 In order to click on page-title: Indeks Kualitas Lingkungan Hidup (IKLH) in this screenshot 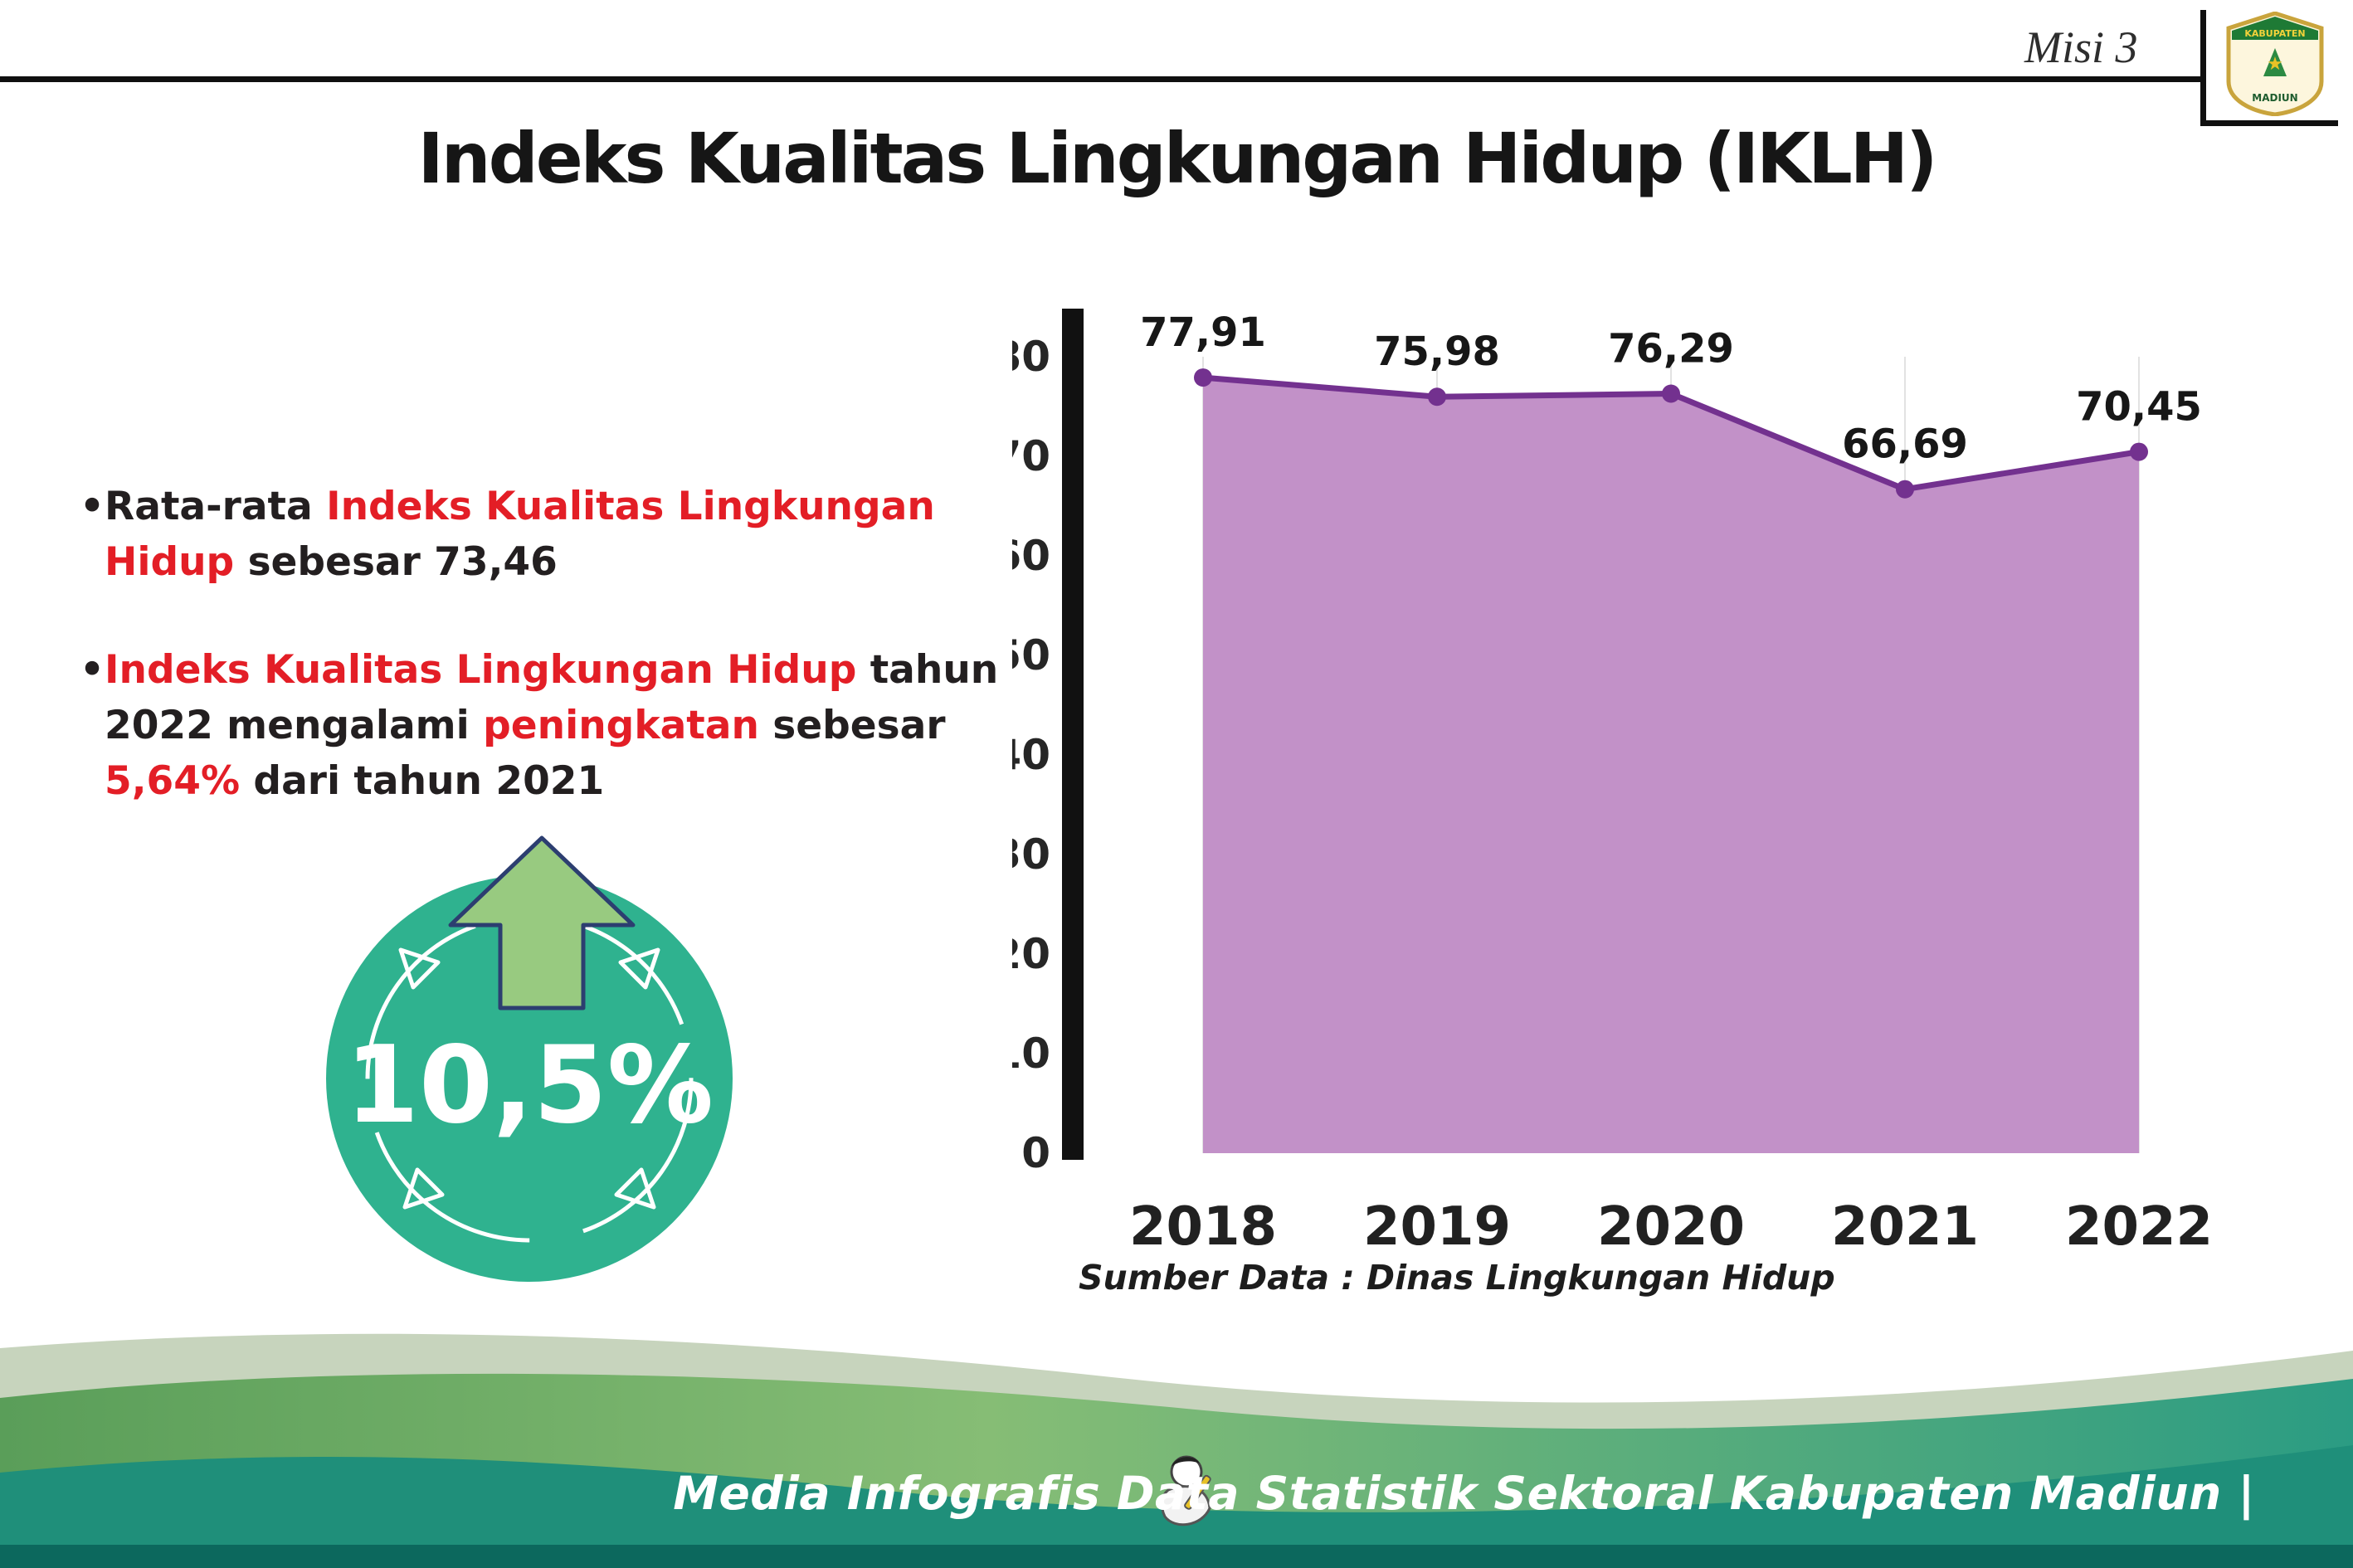, I will do `click(1177, 158)`.